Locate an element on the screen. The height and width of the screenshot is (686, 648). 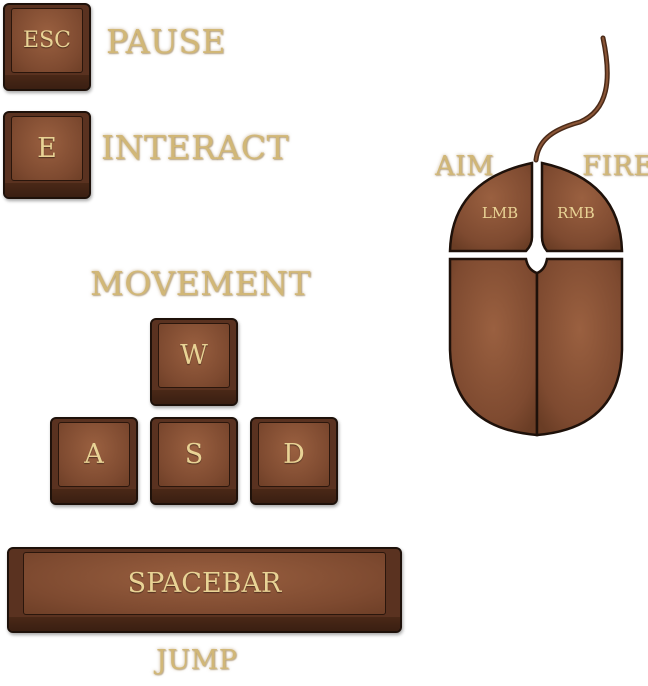
rmb-label: RMB is located at coordinates (576, 213).